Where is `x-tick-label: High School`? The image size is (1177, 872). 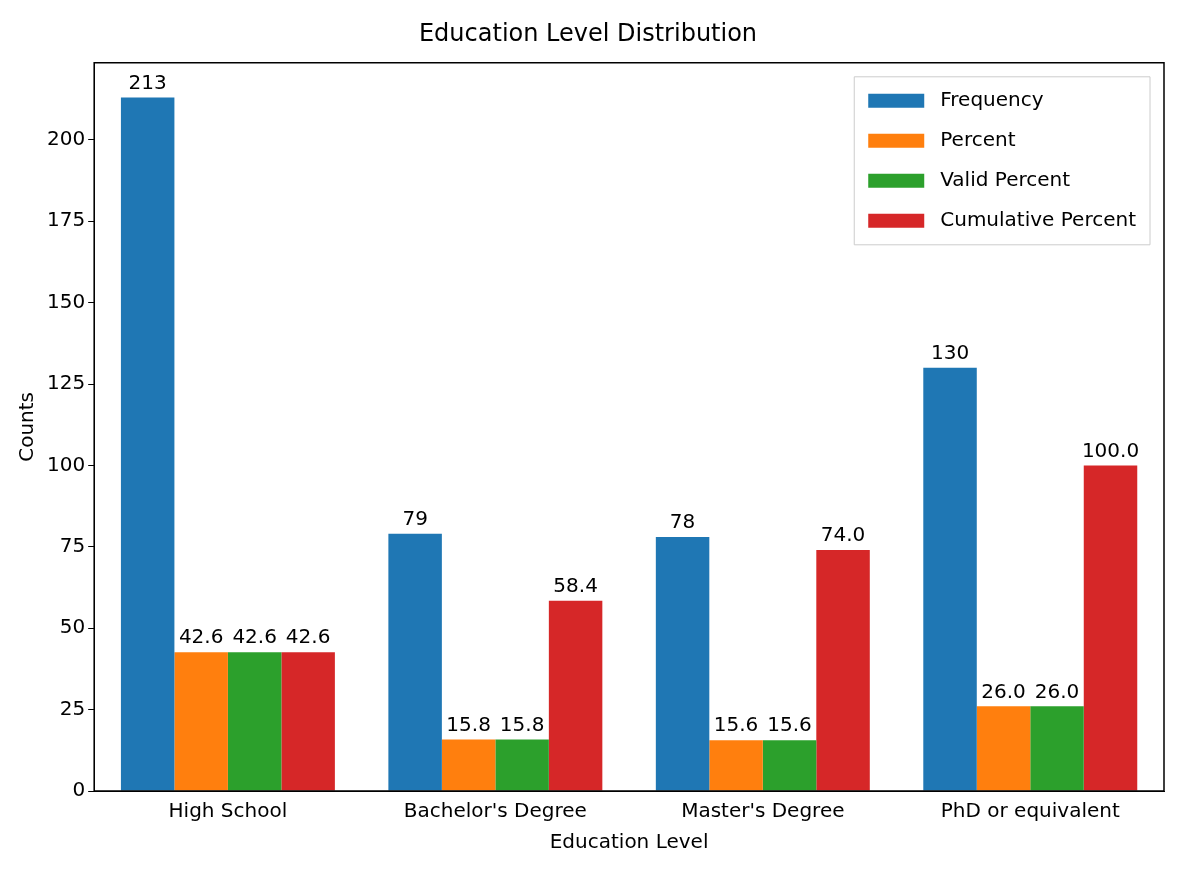
x-tick-label: High School is located at coordinates (228, 810).